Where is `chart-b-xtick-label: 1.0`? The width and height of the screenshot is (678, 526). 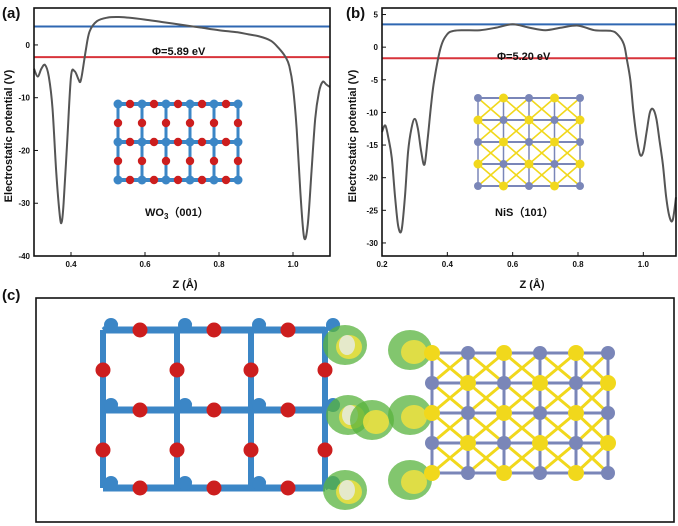 chart-b-xtick-label: 1.0 is located at coordinates (644, 264).